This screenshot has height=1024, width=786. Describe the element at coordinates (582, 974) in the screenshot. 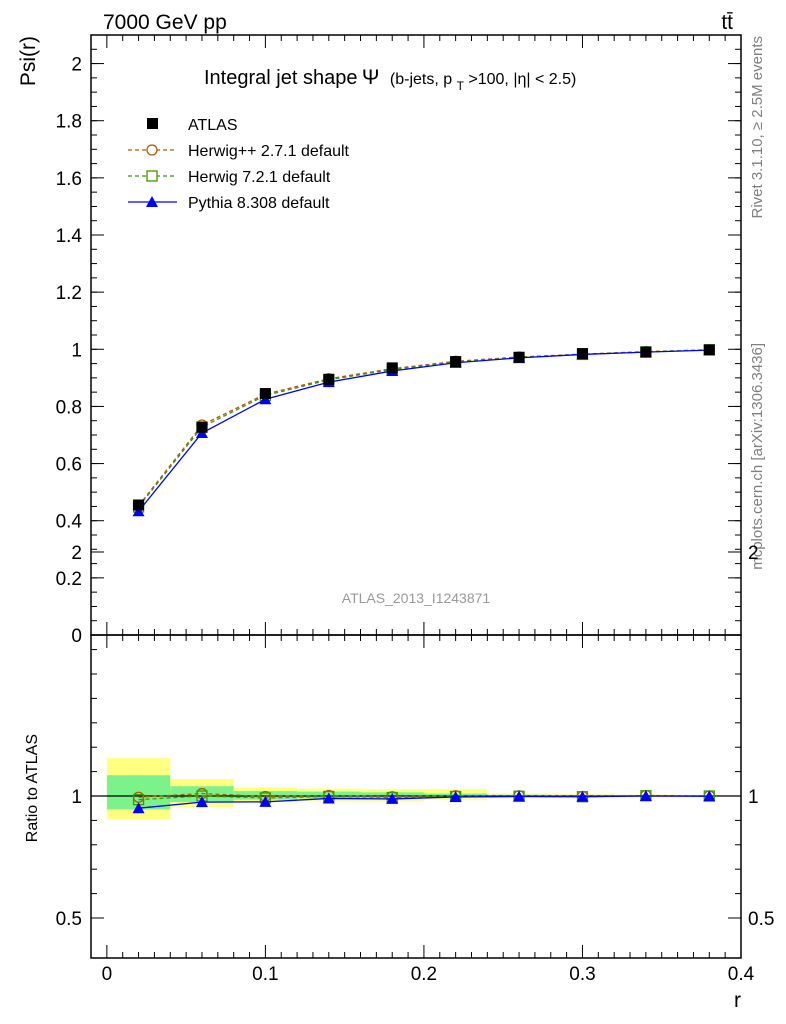

I see `xtick-label: 0.3` at that location.